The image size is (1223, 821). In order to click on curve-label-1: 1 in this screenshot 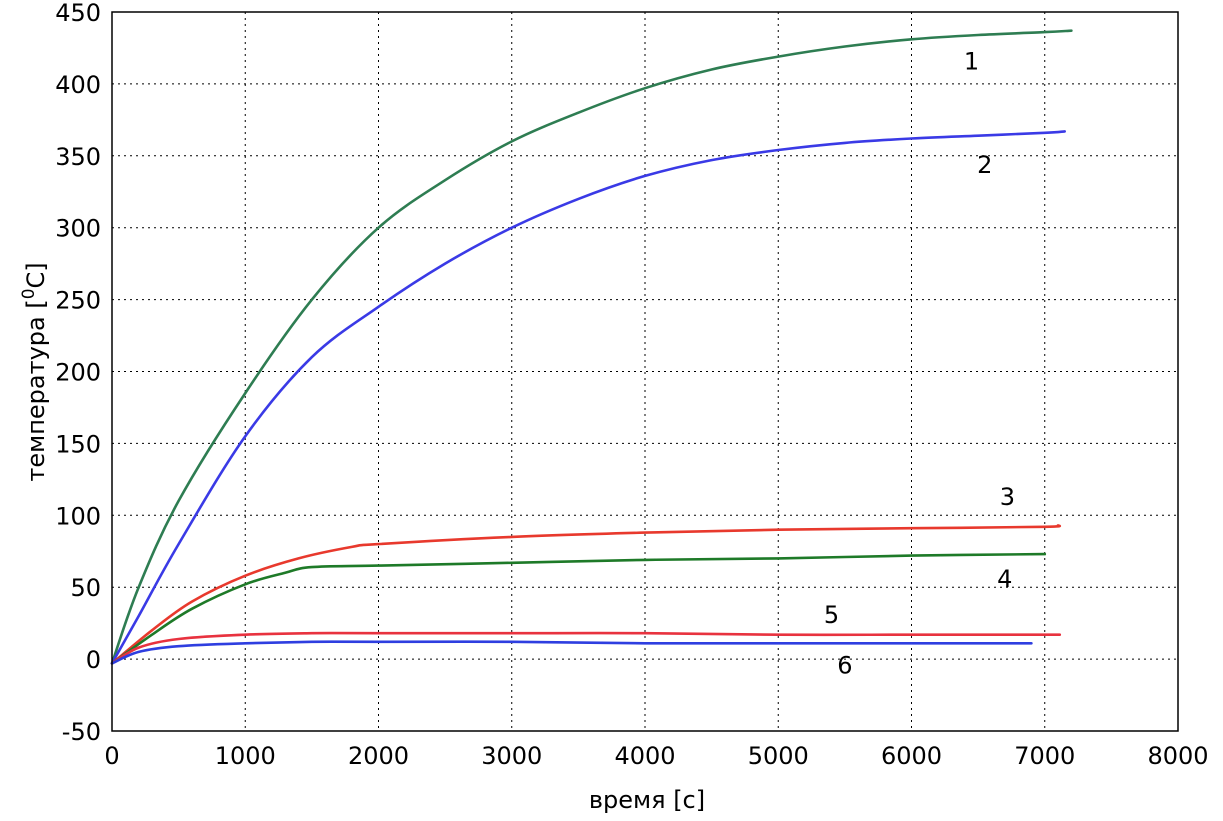, I will do `click(971, 62)`.